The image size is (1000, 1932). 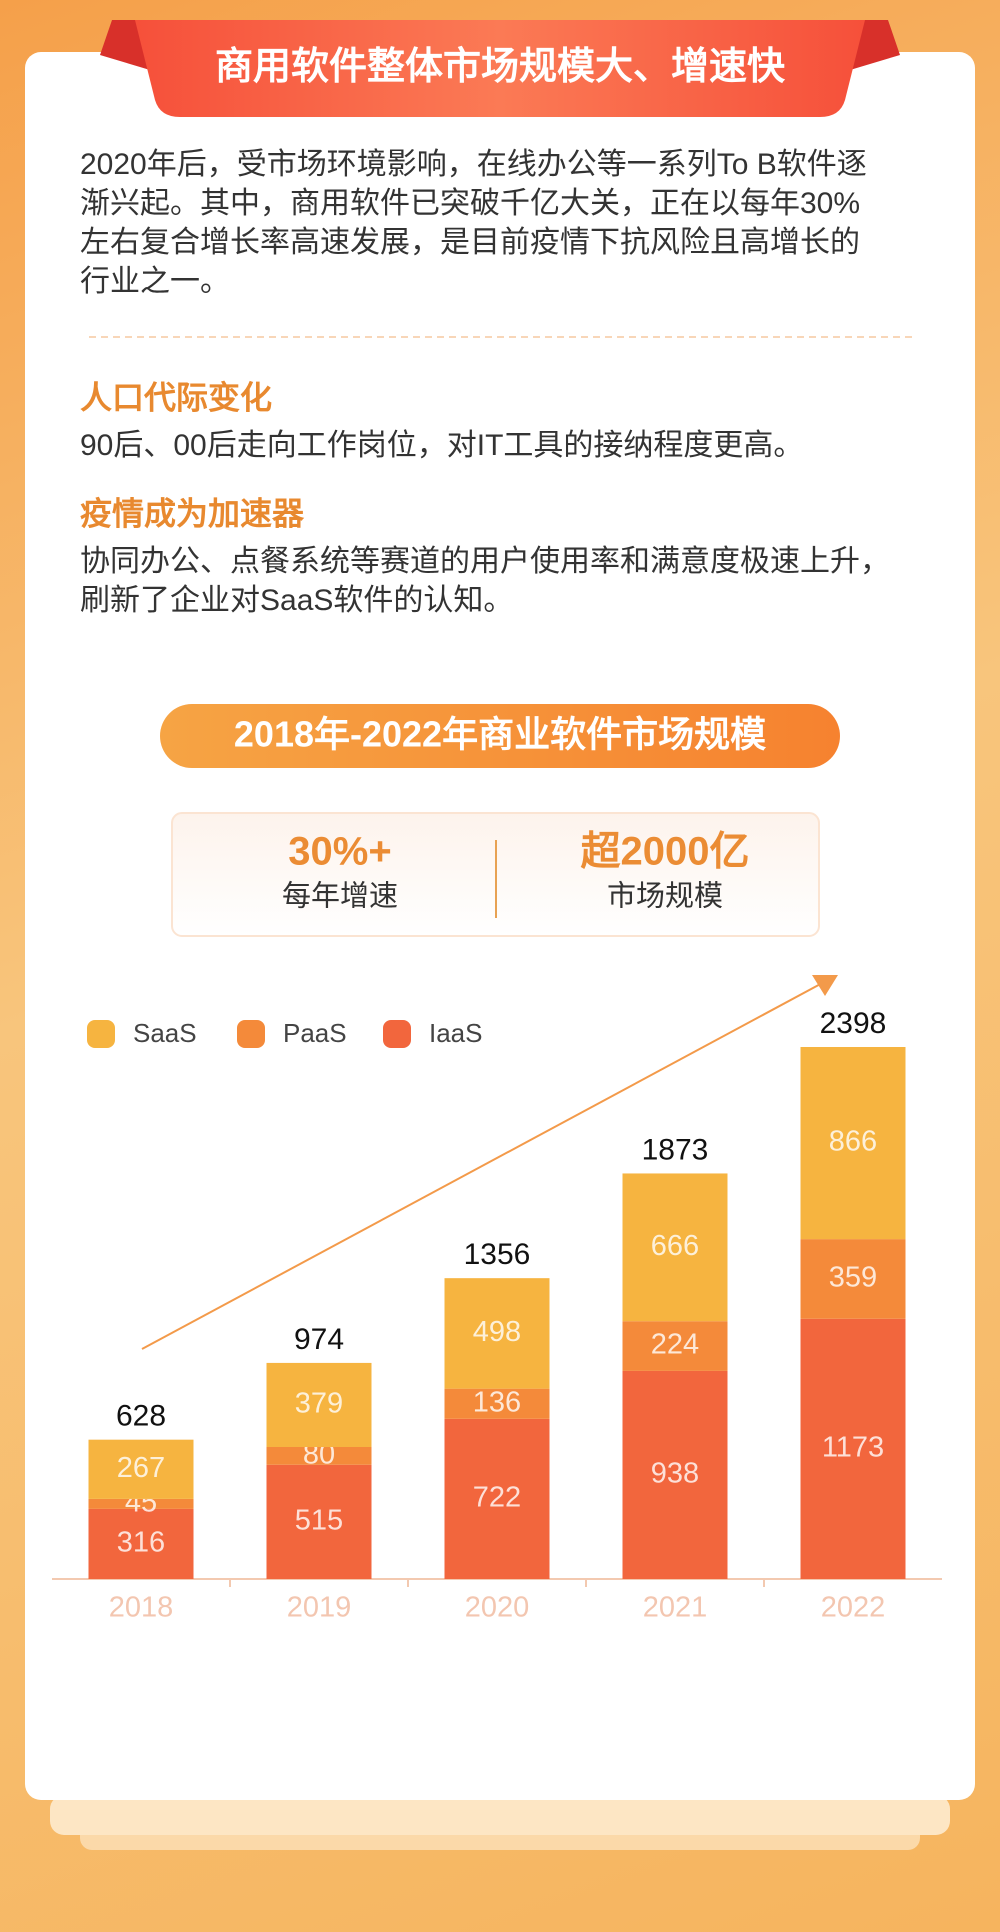 I want to click on total-label: 1356, so click(x=497, y=1254).